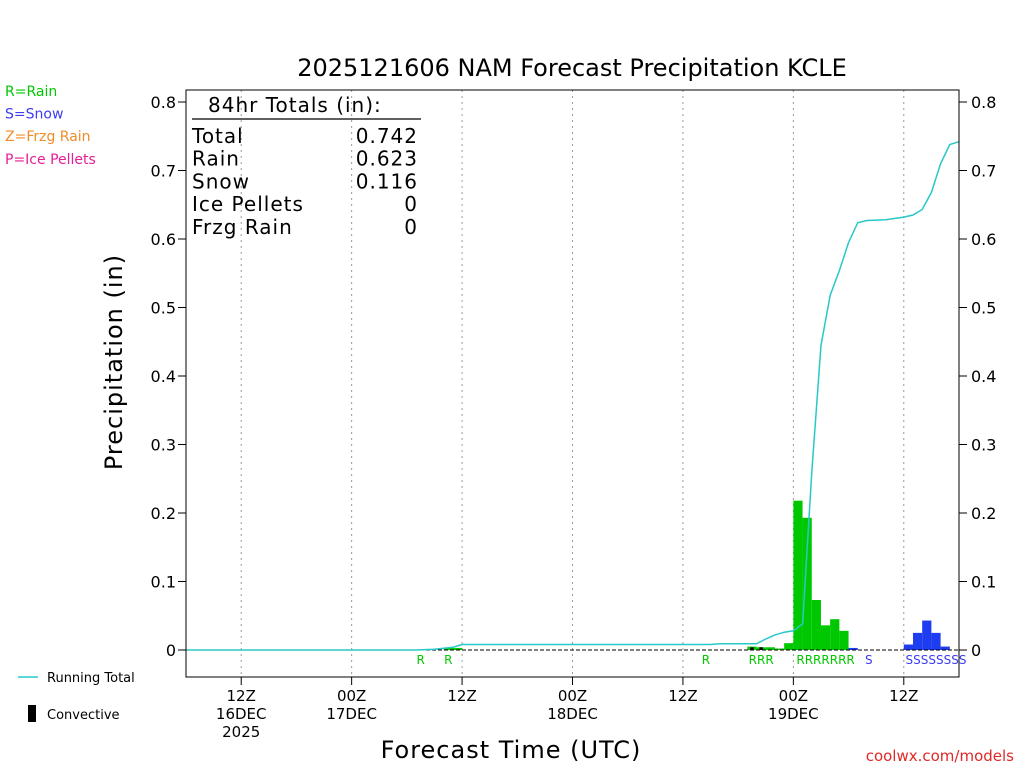  What do you see at coordinates (793, 714) in the screenshot?
I see `x-tick-label-5-1: 19DEC` at bounding box center [793, 714].